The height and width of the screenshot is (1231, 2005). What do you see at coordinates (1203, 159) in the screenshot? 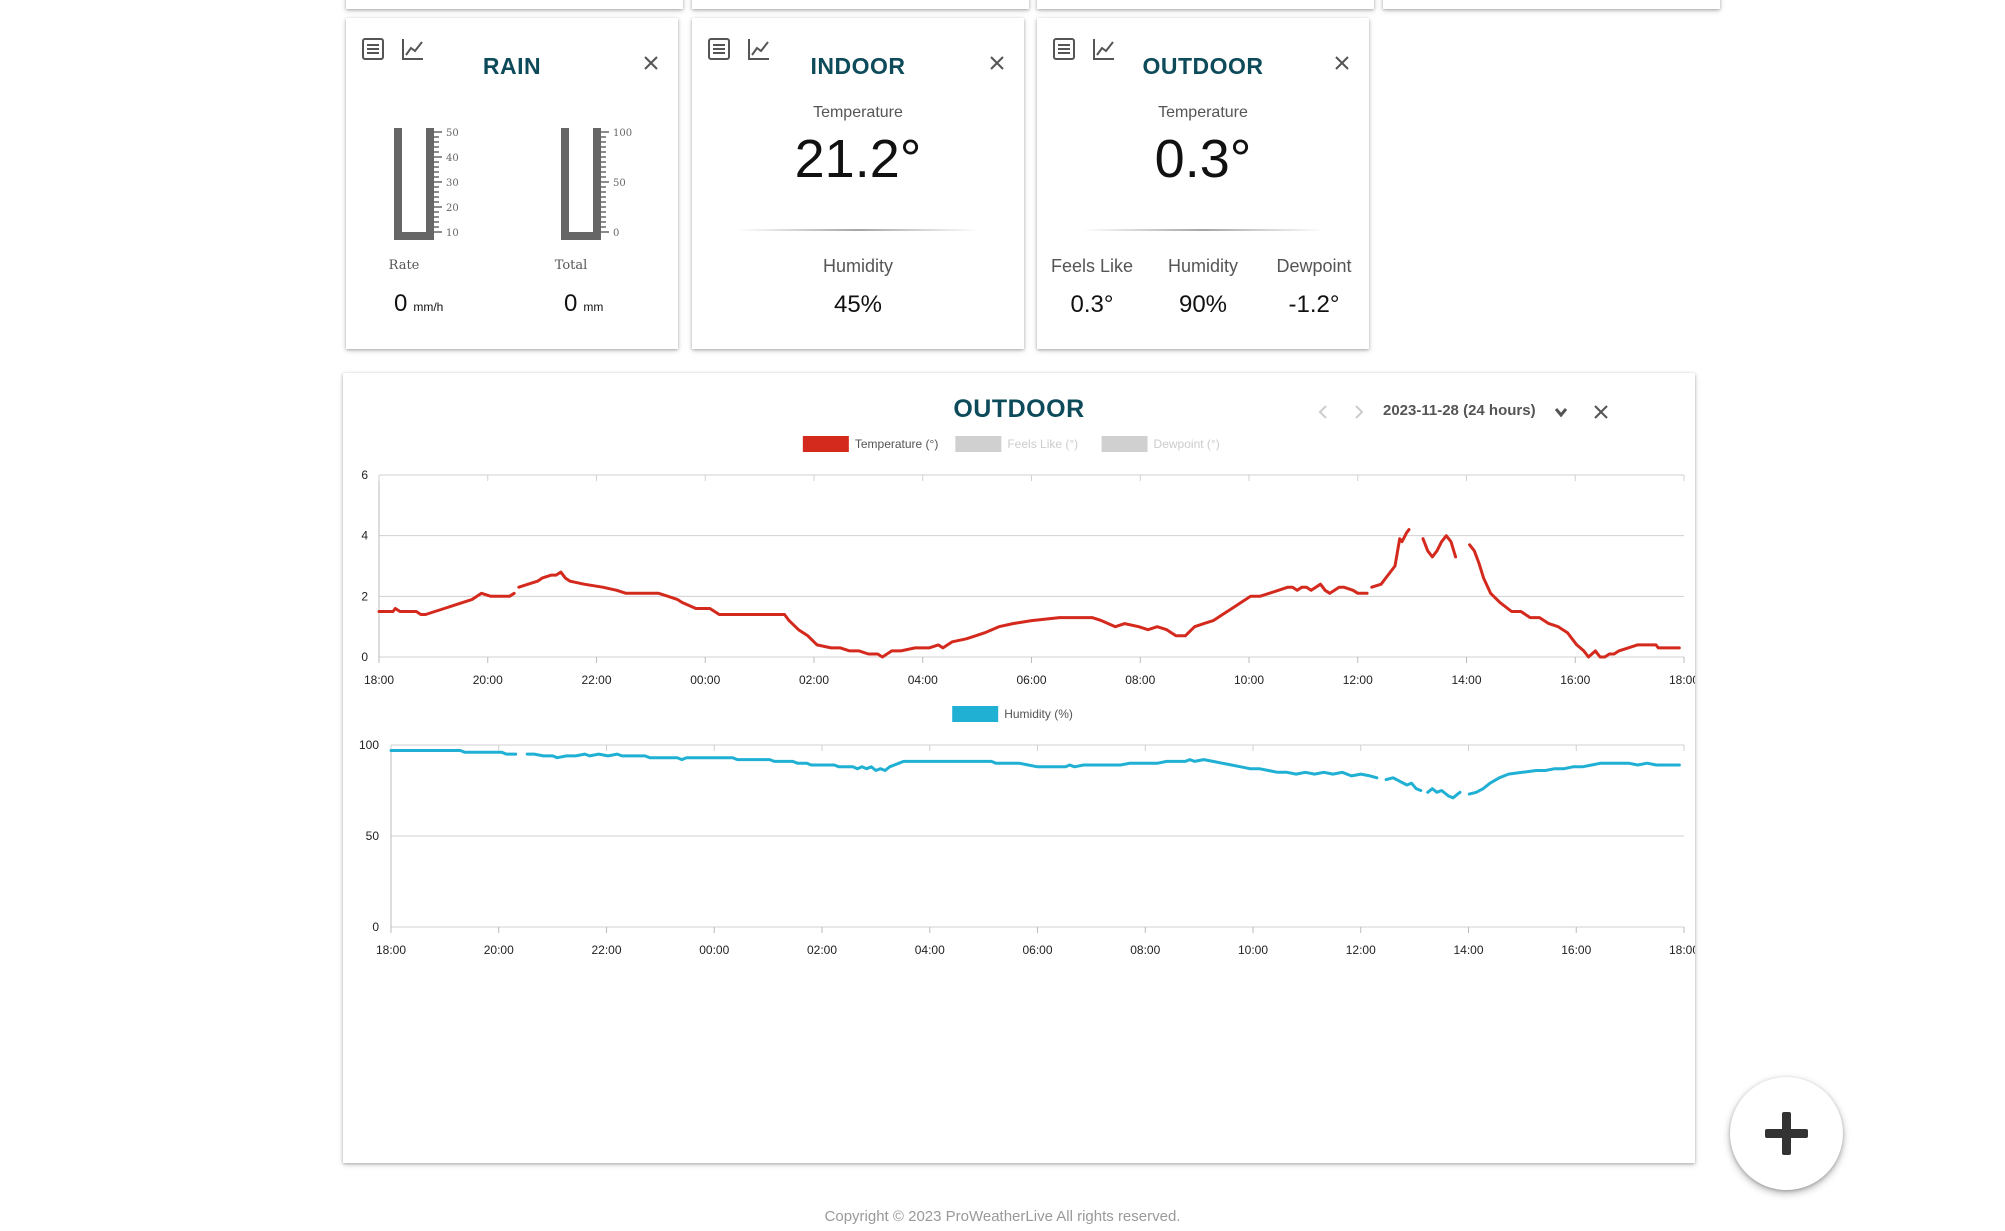
I see `outdoor-temperature-value: 0.3°` at bounding box center [1203, 159].